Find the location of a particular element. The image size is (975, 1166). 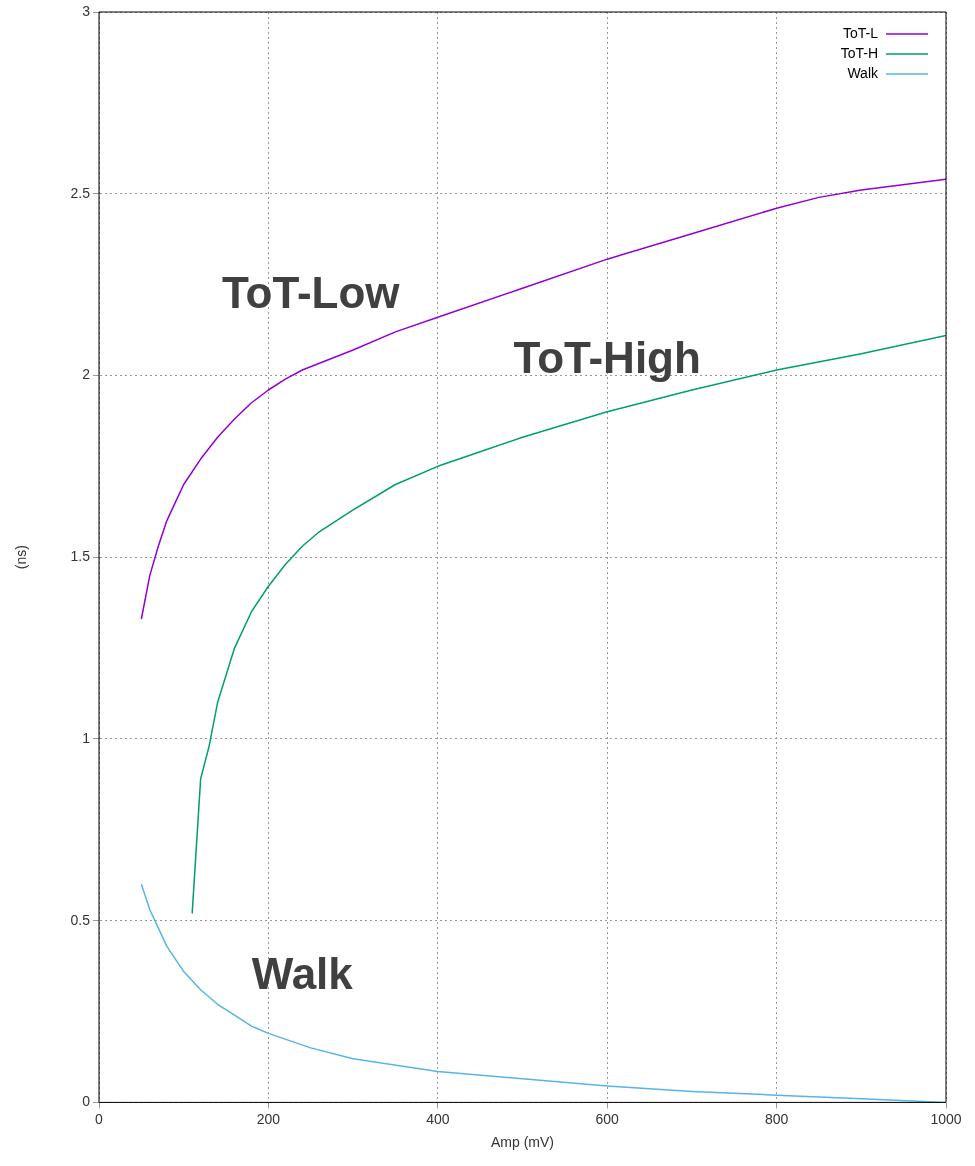

x-tick-label: 0 is located at coordinates (99, 1118).